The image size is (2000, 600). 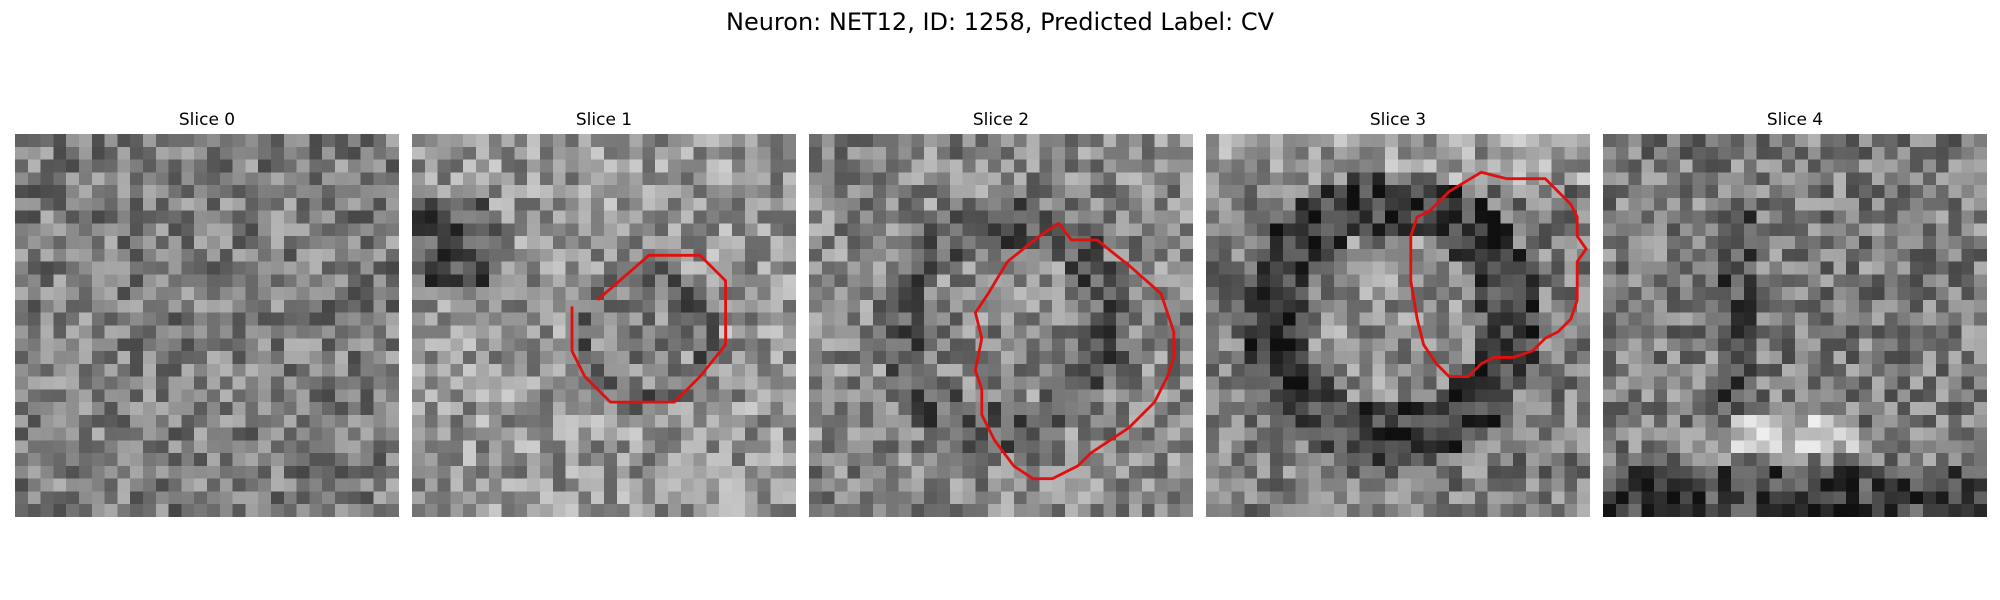 What do you see at coordinates (1795, 120) in the screenshot?
I see `slice-title: Slice 4` at bounding box center [1795, 120].